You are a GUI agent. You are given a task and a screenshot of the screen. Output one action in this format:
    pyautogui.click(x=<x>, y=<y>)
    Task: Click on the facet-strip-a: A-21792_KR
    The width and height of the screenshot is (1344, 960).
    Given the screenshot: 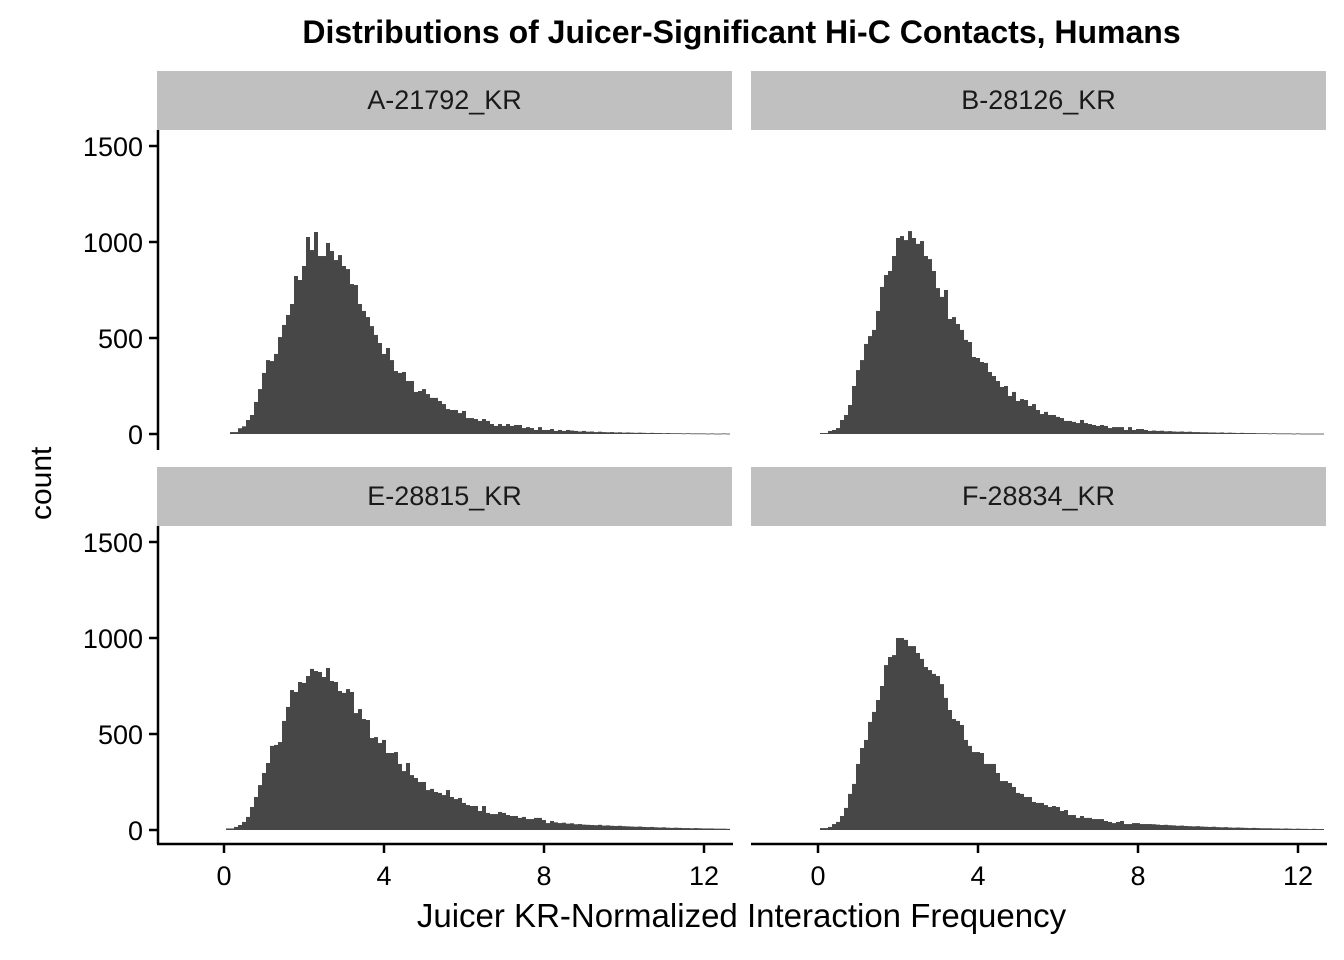 What is the action you would take?
    pyautogui.click(x=444, y=100)
    